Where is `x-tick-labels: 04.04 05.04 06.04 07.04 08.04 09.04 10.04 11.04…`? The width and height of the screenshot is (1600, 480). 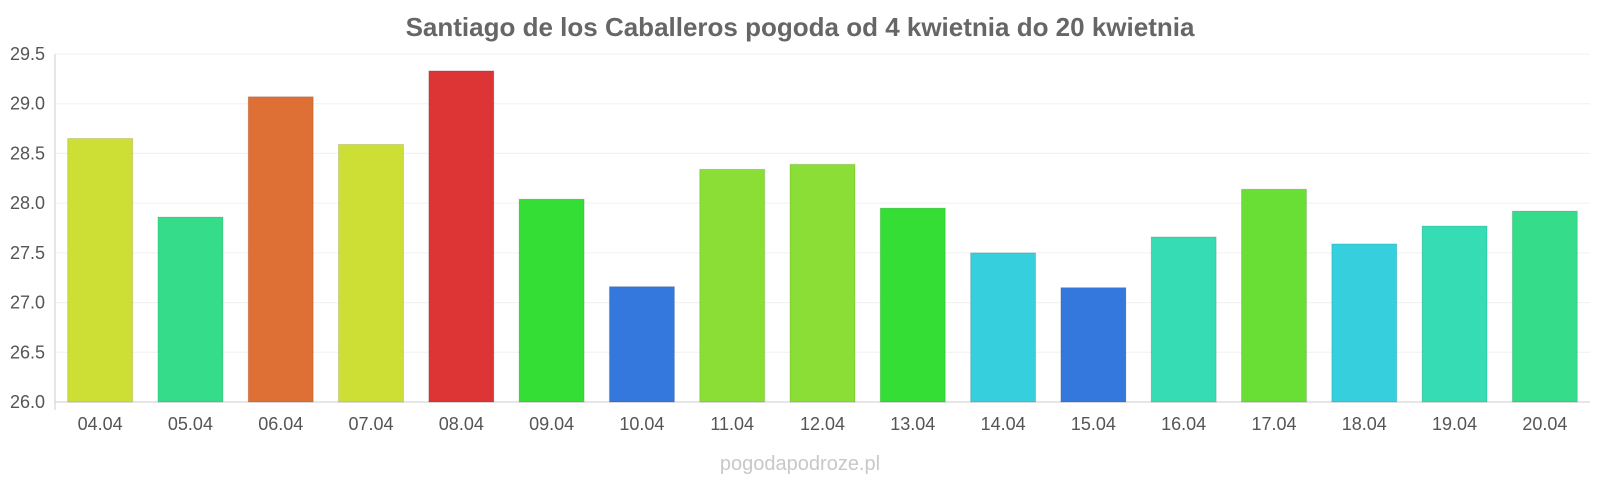
x-tick-labels: 04.04 05.04 06.04 07.04 08.04 09.04 10.04 11.04… is located at coordinates (823, 424).